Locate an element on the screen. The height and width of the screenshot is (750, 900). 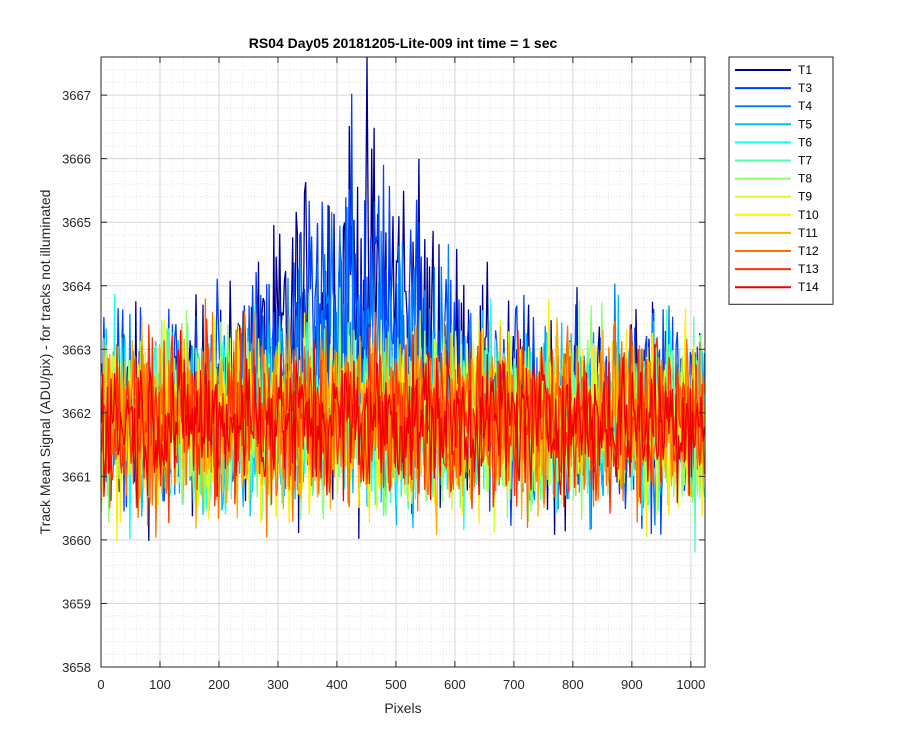
x-tick-label: 800 is located at coordinates (573, 684).